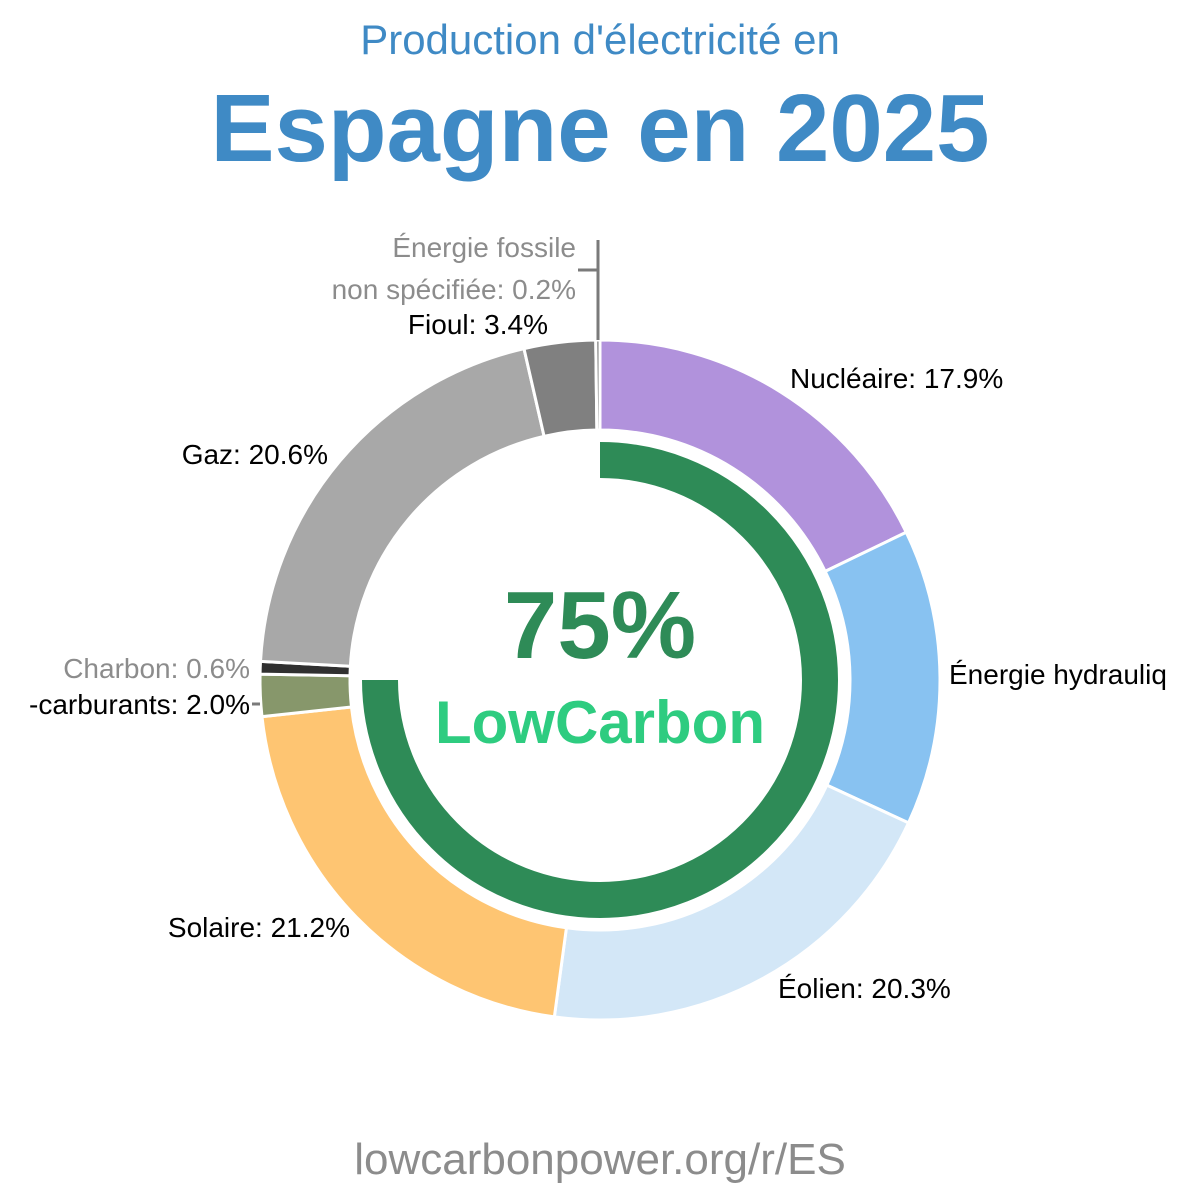 The width and height of the screenshot is (1200, 1200). Describe the element at coordinates (259, 927) in the screenshot. I see `slice-label-solaire: Solaire: 21.2%` at that location.